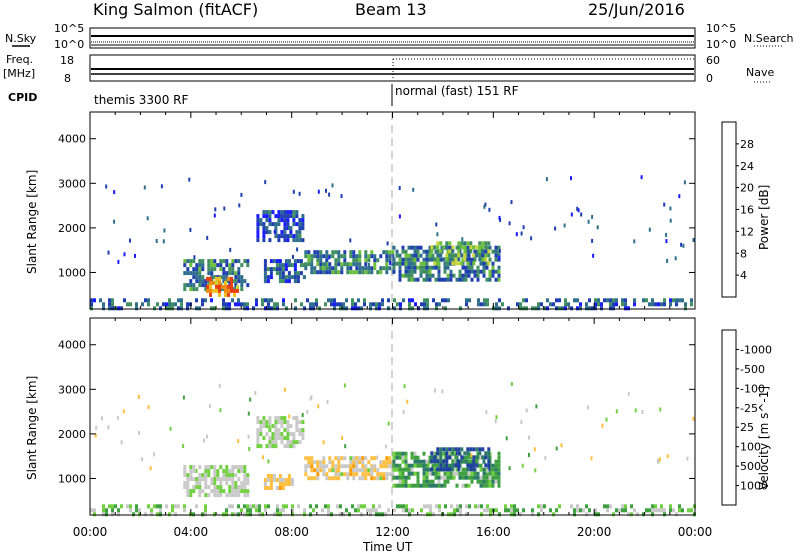 The width and height of the screenshot is (800, 554). Describe the element at coordinates (747, 231) in the screenshot. I see `colorbar-tick-label: 12` at that location.